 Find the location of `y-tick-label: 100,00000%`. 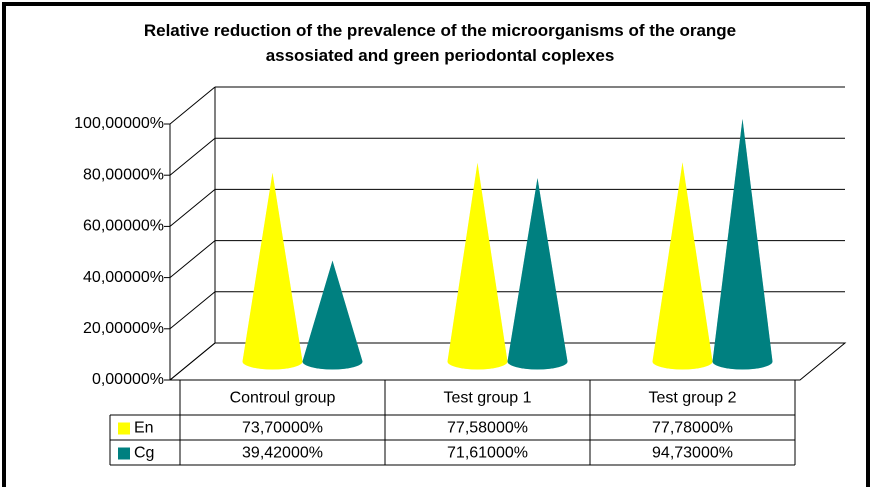

y-tick-label: 100,00000% is located at coordinates (119, 123).